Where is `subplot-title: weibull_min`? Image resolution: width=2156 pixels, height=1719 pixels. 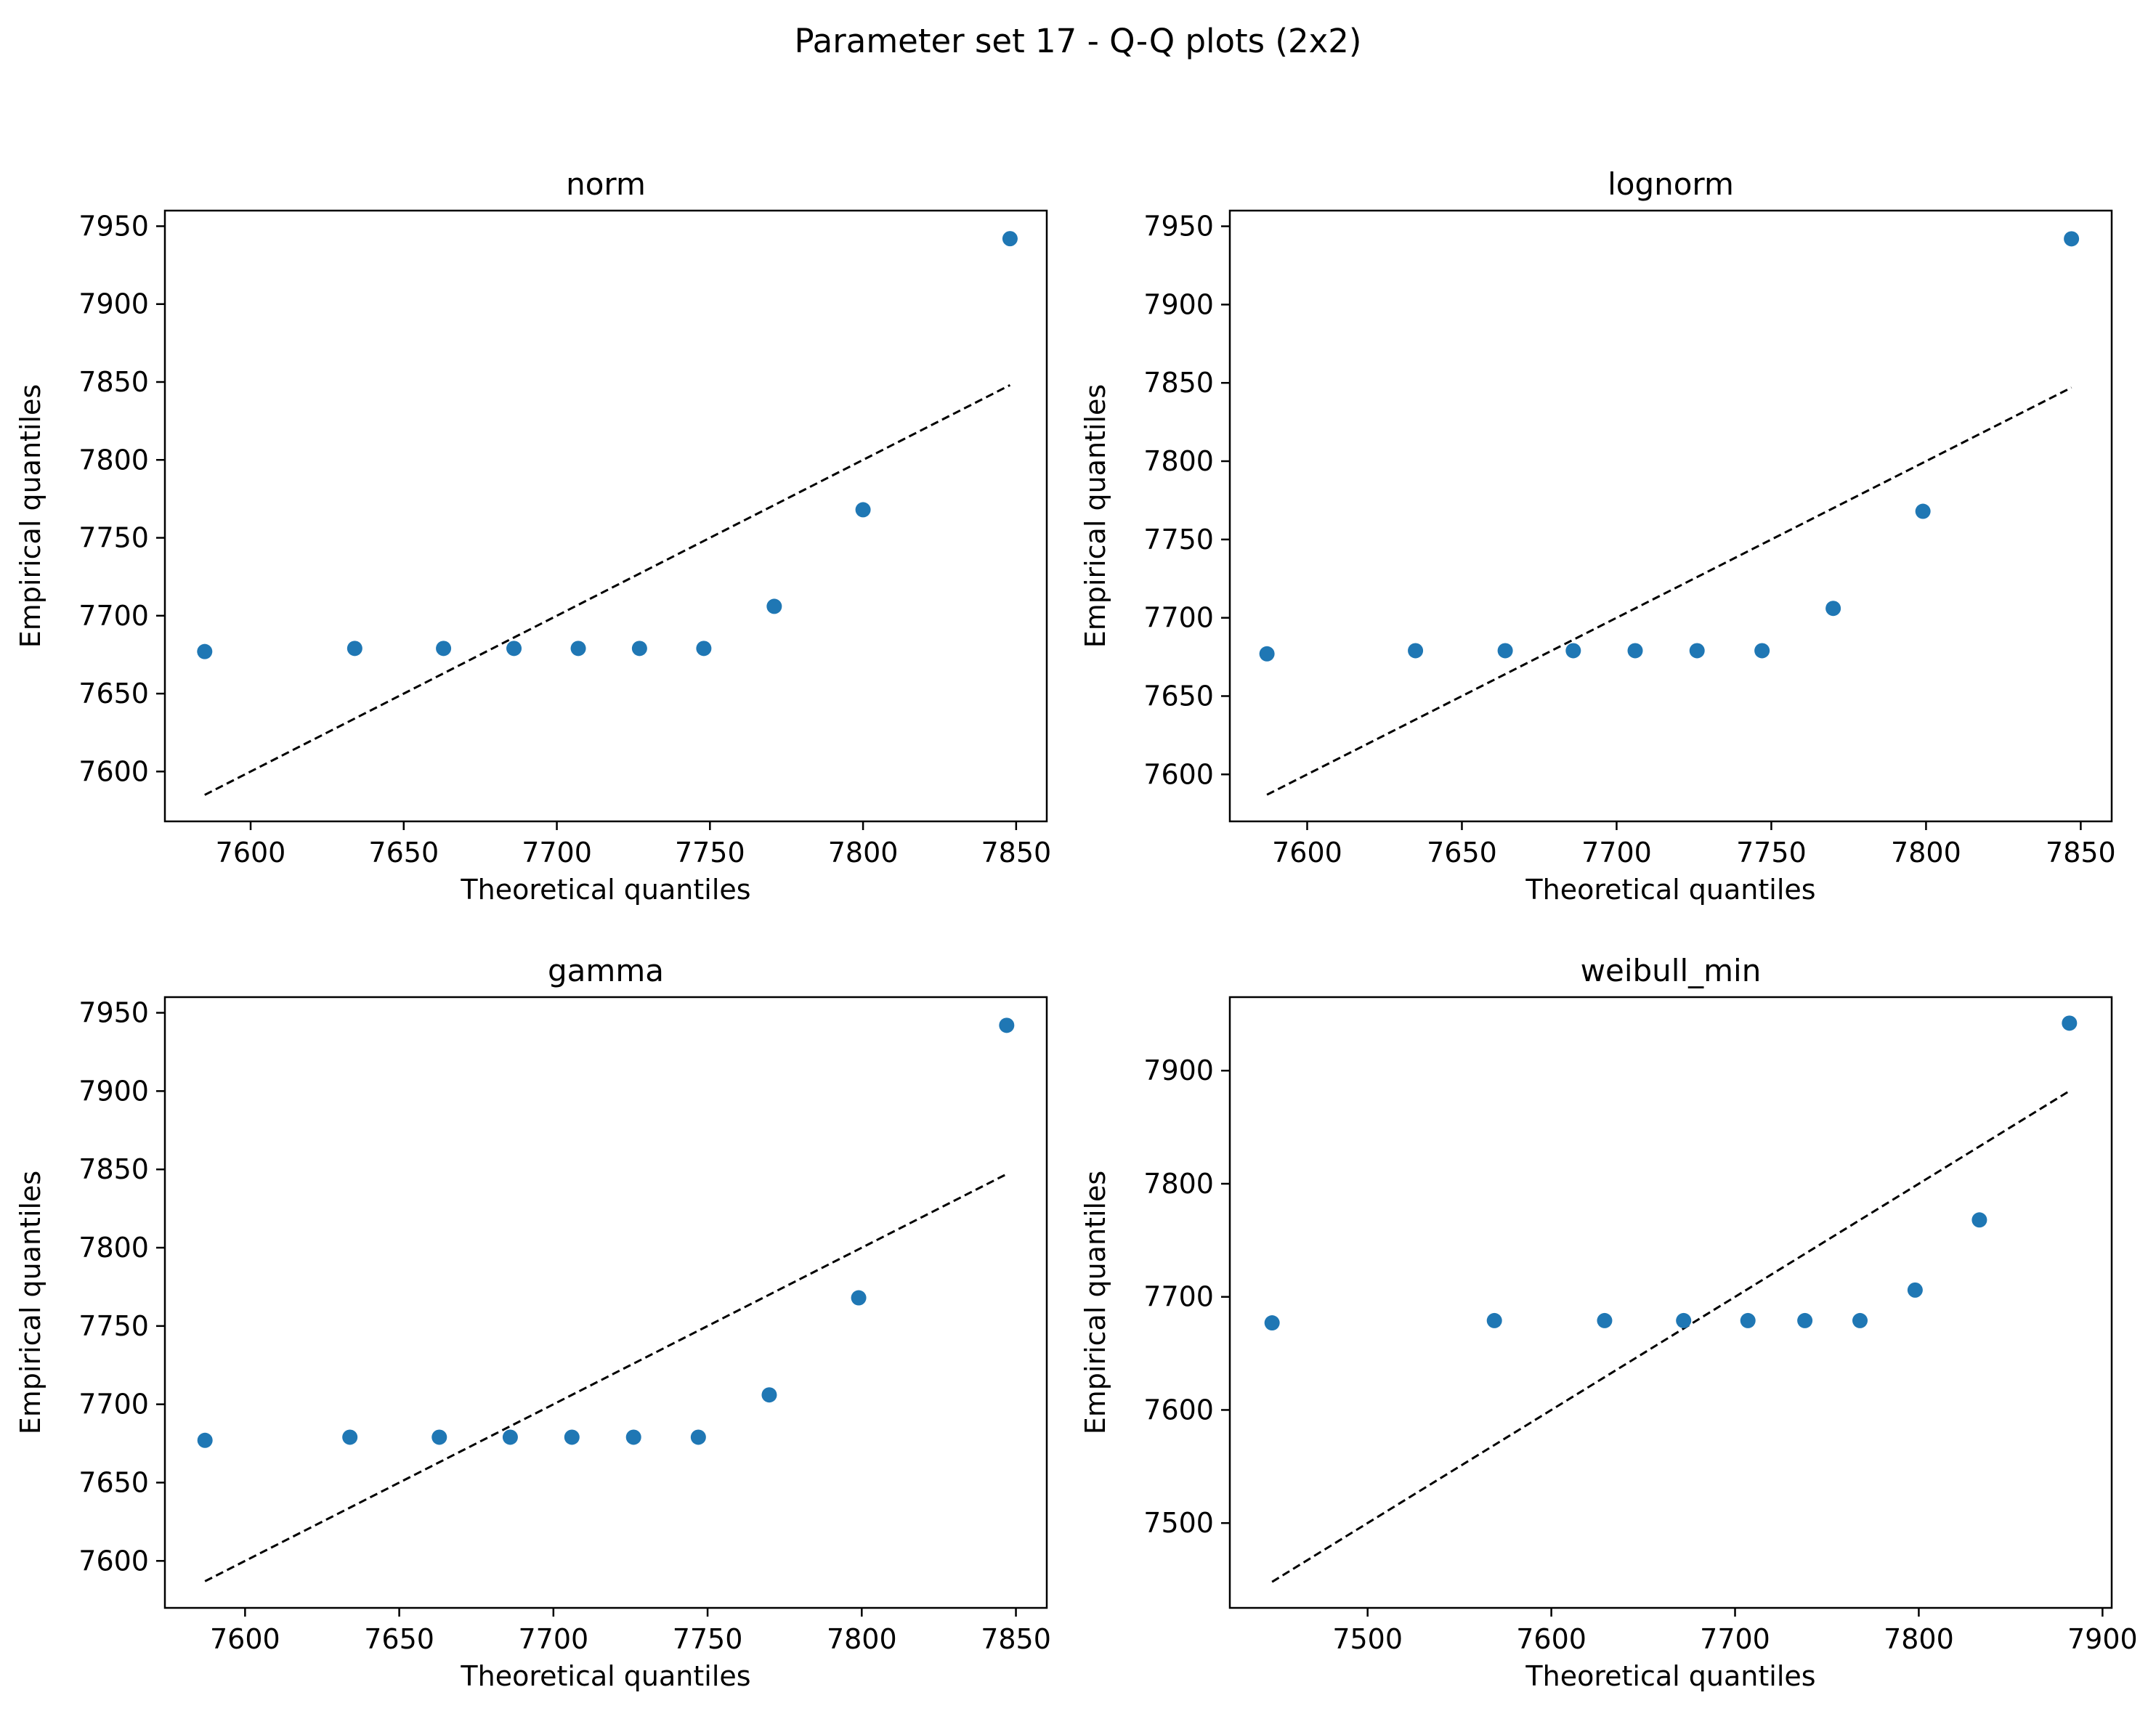 subplot-title: weibull_min is located at coordinates (1671, 970).